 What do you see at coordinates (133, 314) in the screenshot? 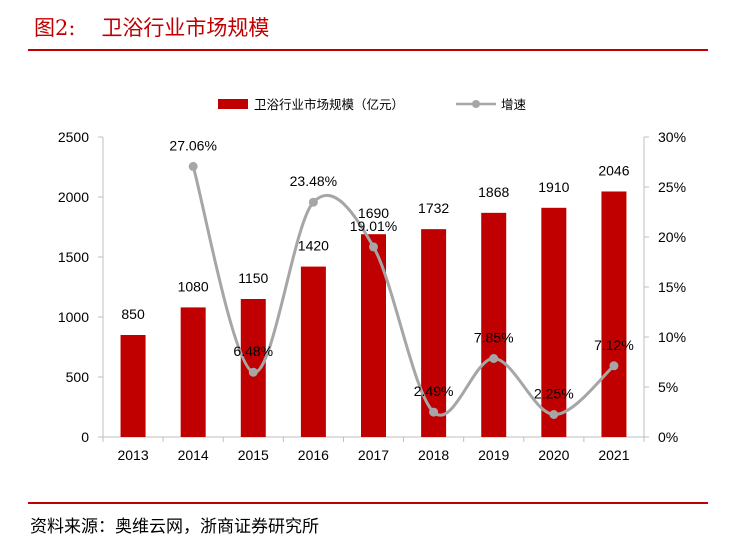
I see `bar-data-label: 850` at bounding box center [133, 314].